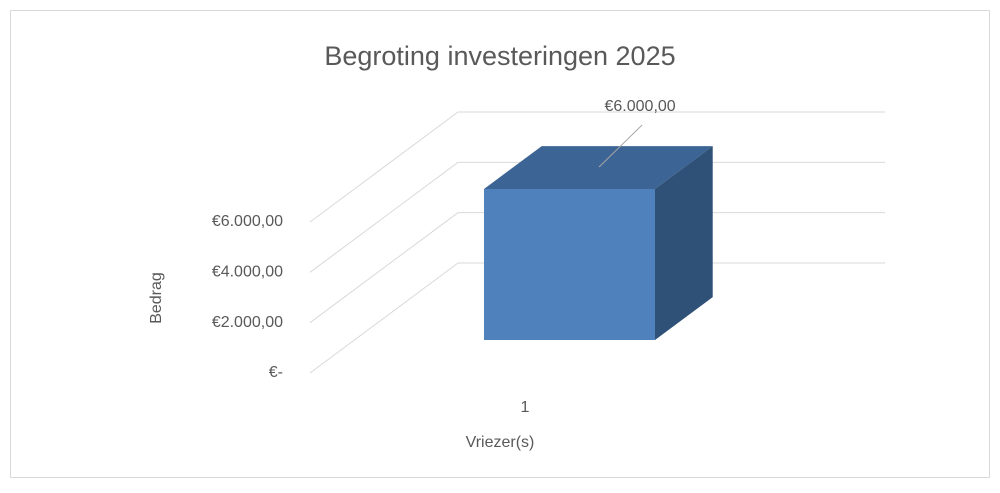 Image resolution: width=1000 pixels, height=493 pixels. Describe the element at coordinates (247, 272) in the screenshot. I see `y-tick-label: €4.000,00` at that location.